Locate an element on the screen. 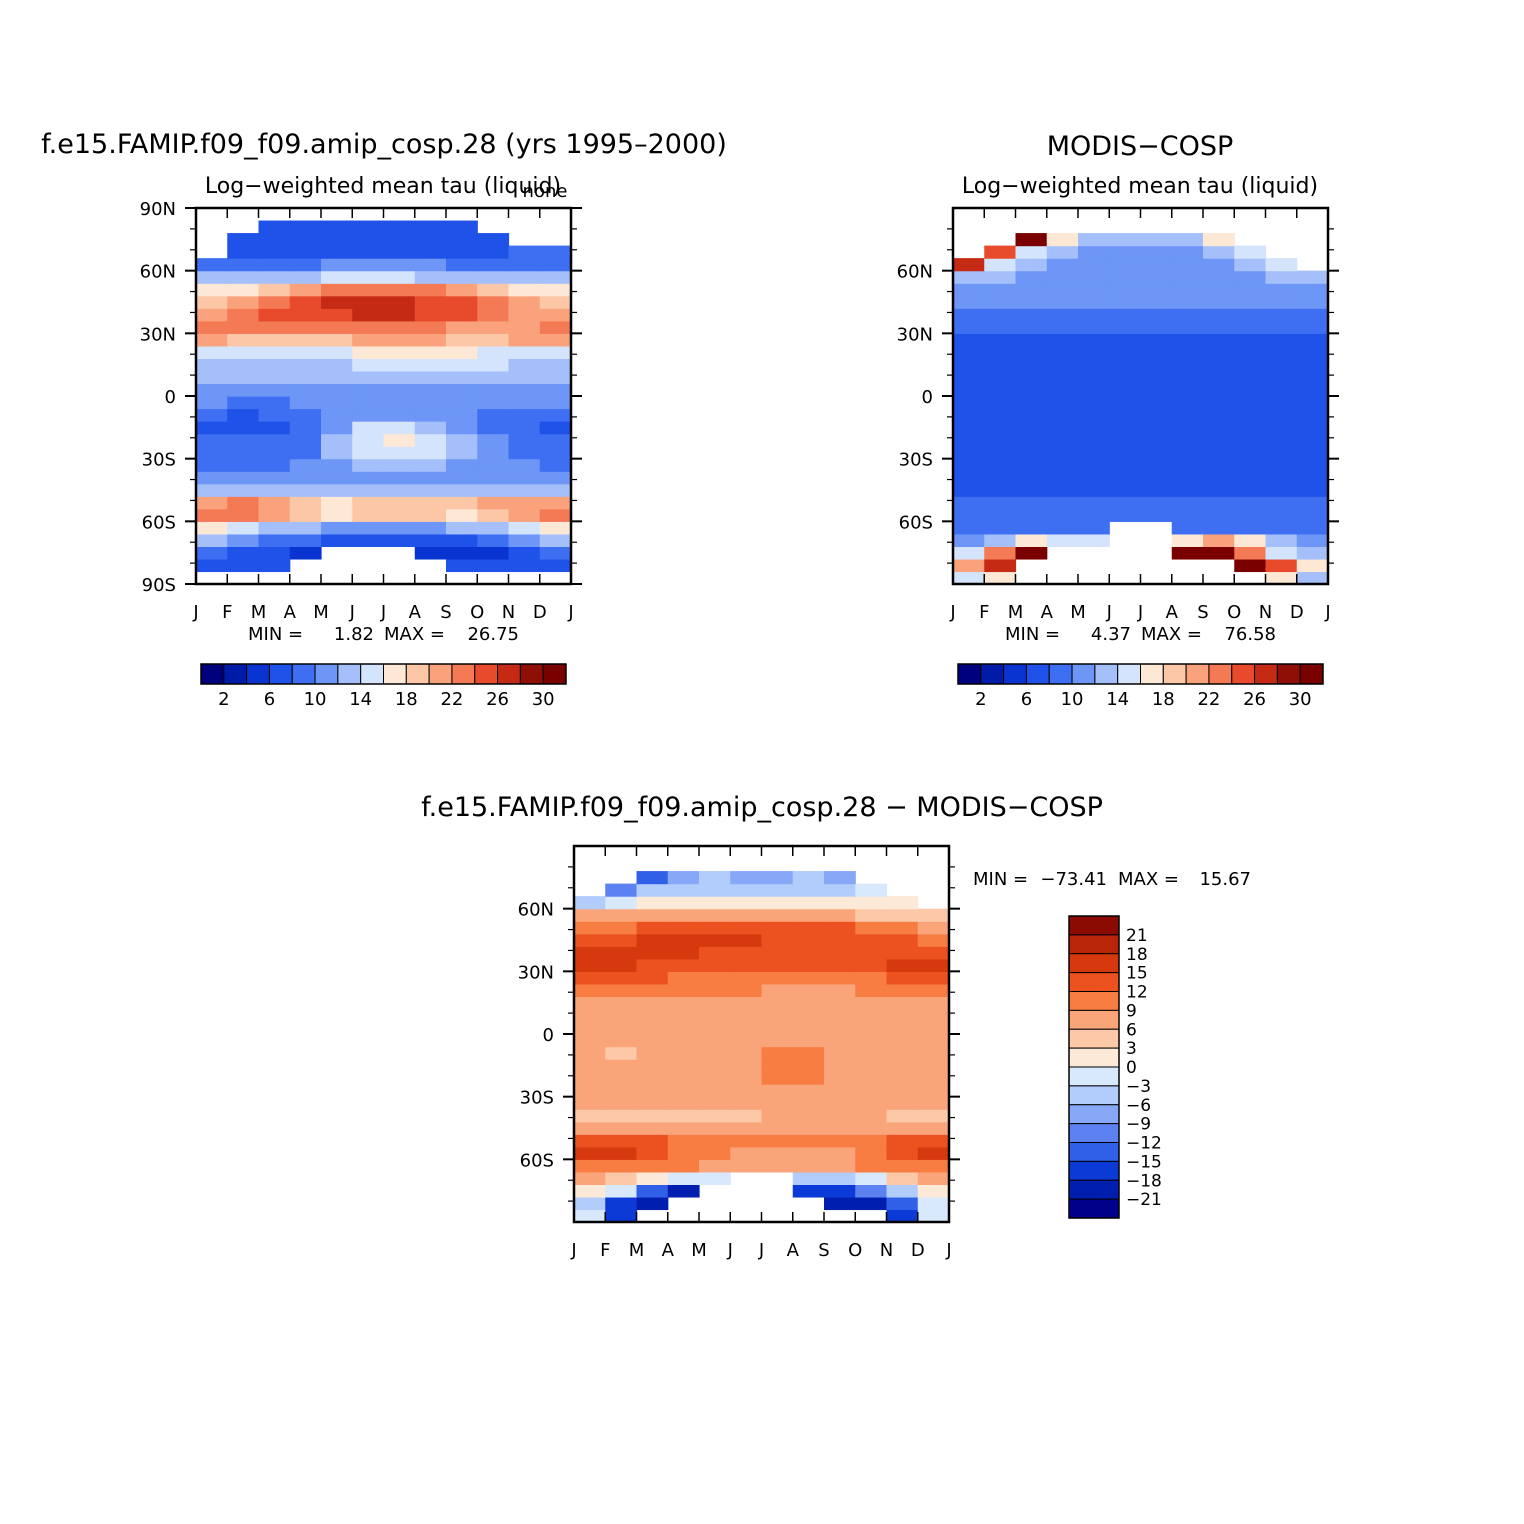 This screenshot has width=1524, height=1524. colorbar-label: 18 is located at coordinates (406, 699).